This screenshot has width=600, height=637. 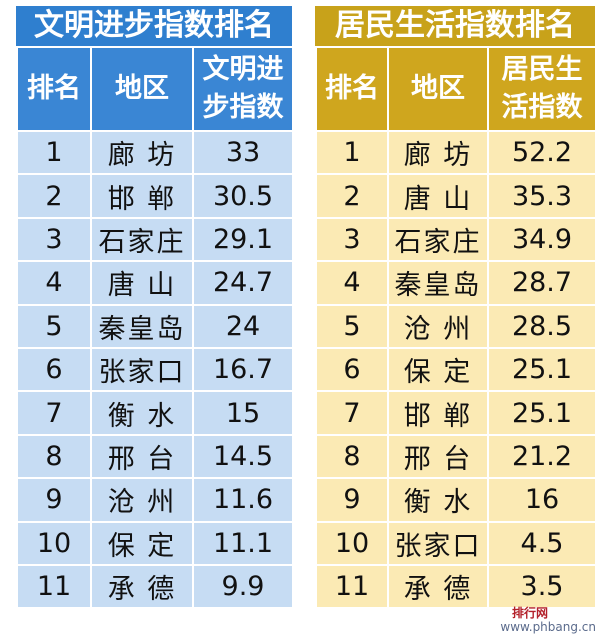 I want to click on table-row: 11 承 德 9.9, so click(x=155, y=586).